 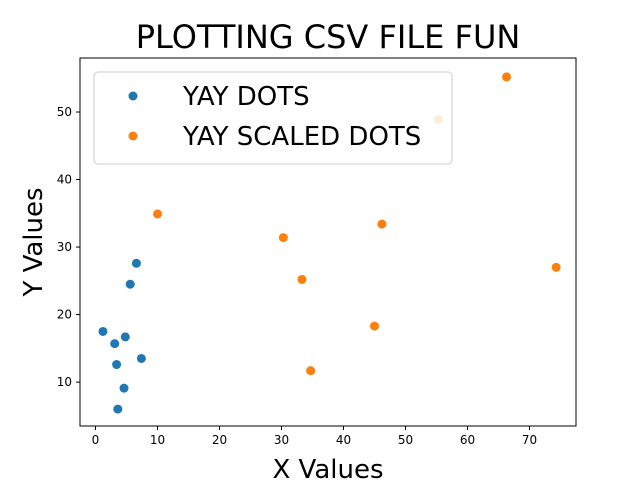 I want to click on x-axis-label: X Values, so click(x=327, y=467).